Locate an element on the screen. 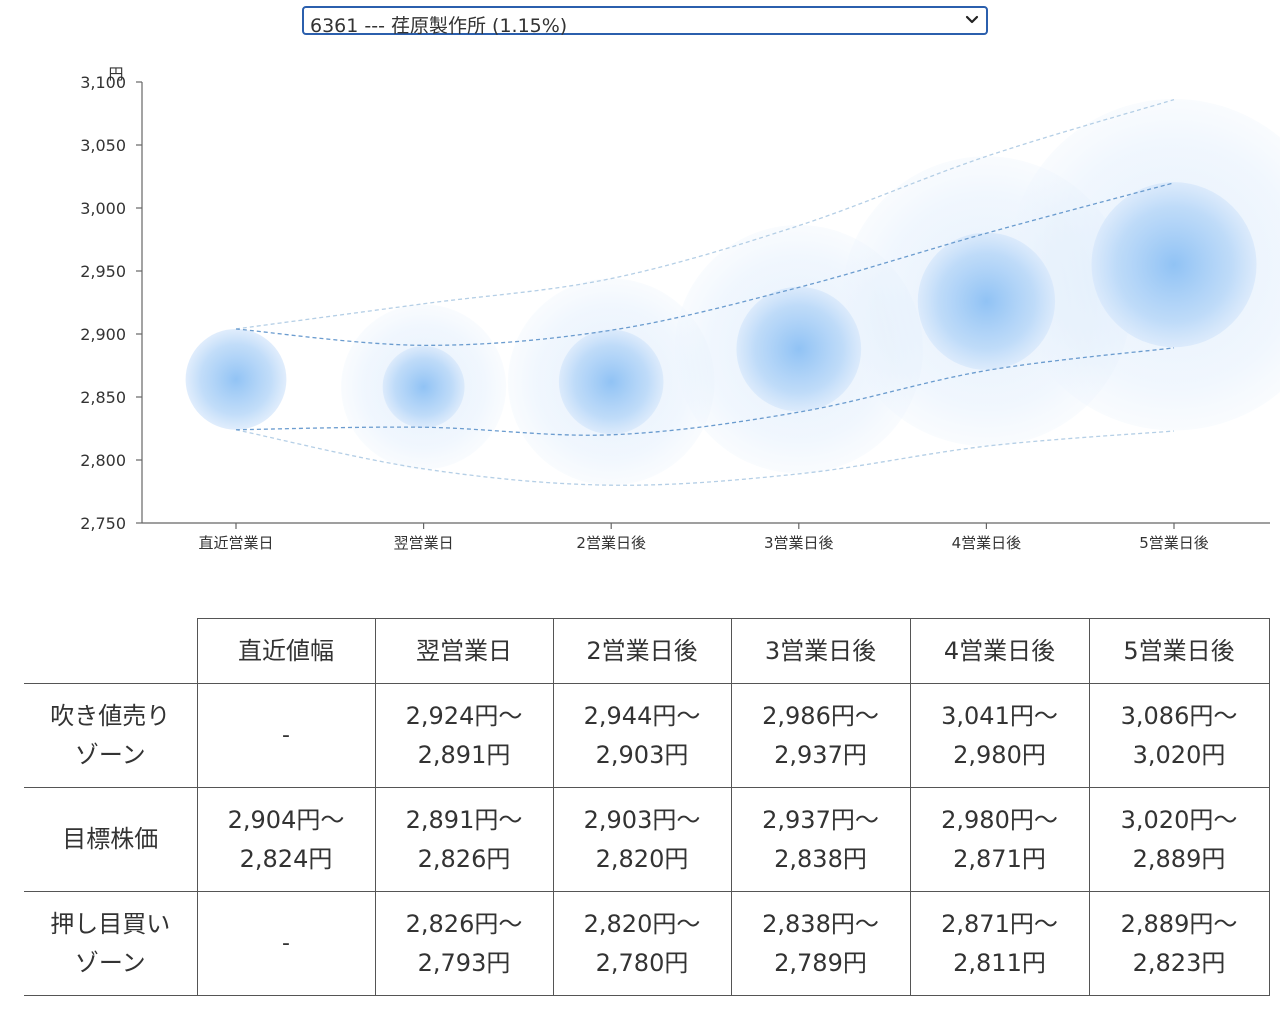 The image size is (1280, 1012). cell-line: 2,986円〜 is located at coordinates (820, 715).